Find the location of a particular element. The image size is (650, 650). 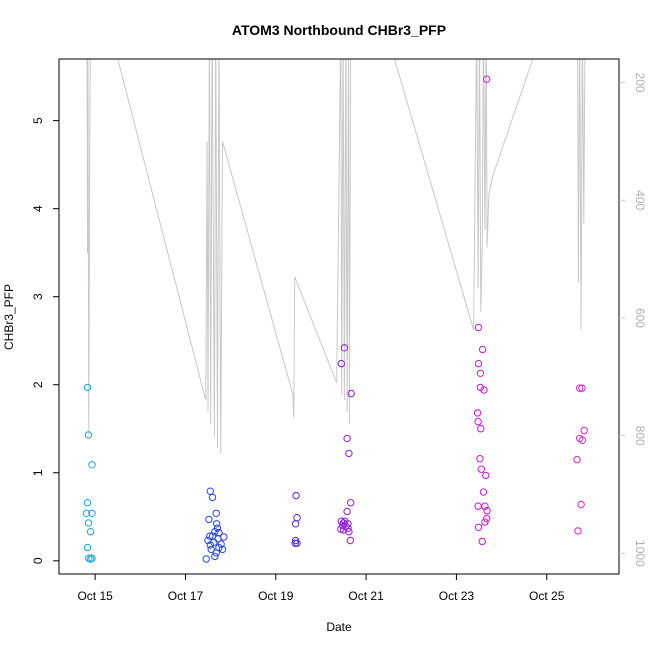

y-tick-label: 4 is located at coordinates (38, 208).